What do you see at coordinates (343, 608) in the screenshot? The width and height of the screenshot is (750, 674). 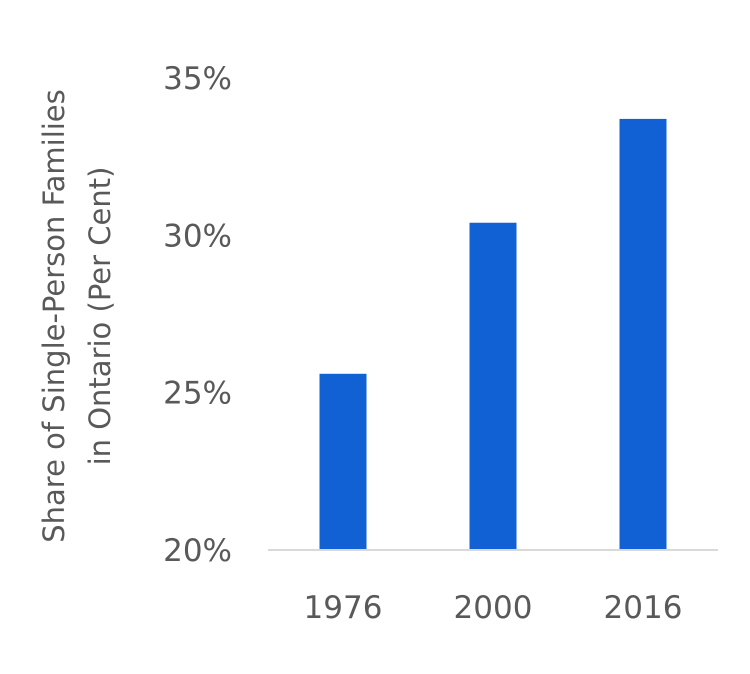 I see `x-tick-label: 1976` at bounding box center [343, 608].